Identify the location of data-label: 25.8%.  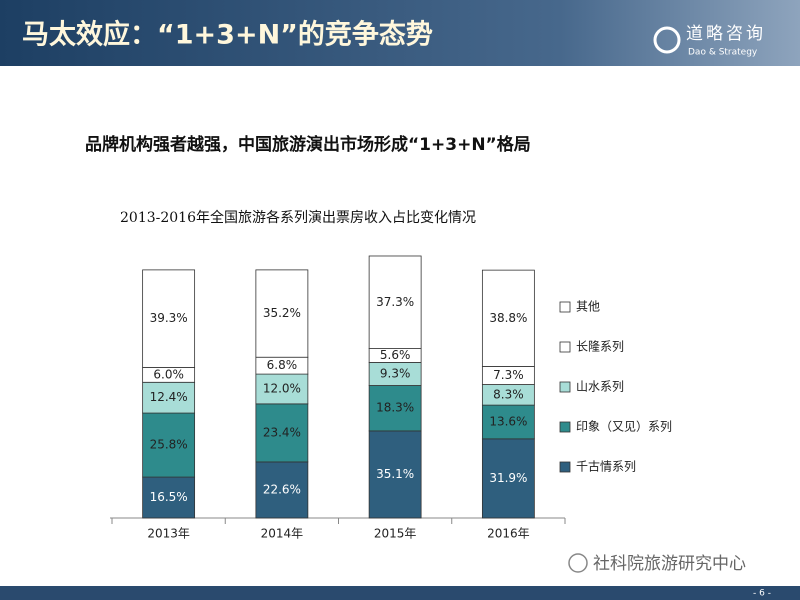
(169, 445).